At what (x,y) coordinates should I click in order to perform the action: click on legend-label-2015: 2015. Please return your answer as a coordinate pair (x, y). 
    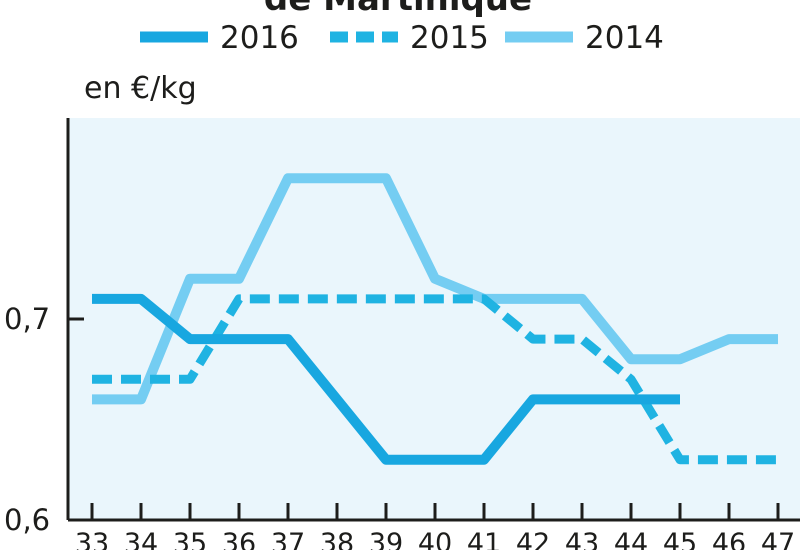
    Looking at the image, I should click on (449, 38).